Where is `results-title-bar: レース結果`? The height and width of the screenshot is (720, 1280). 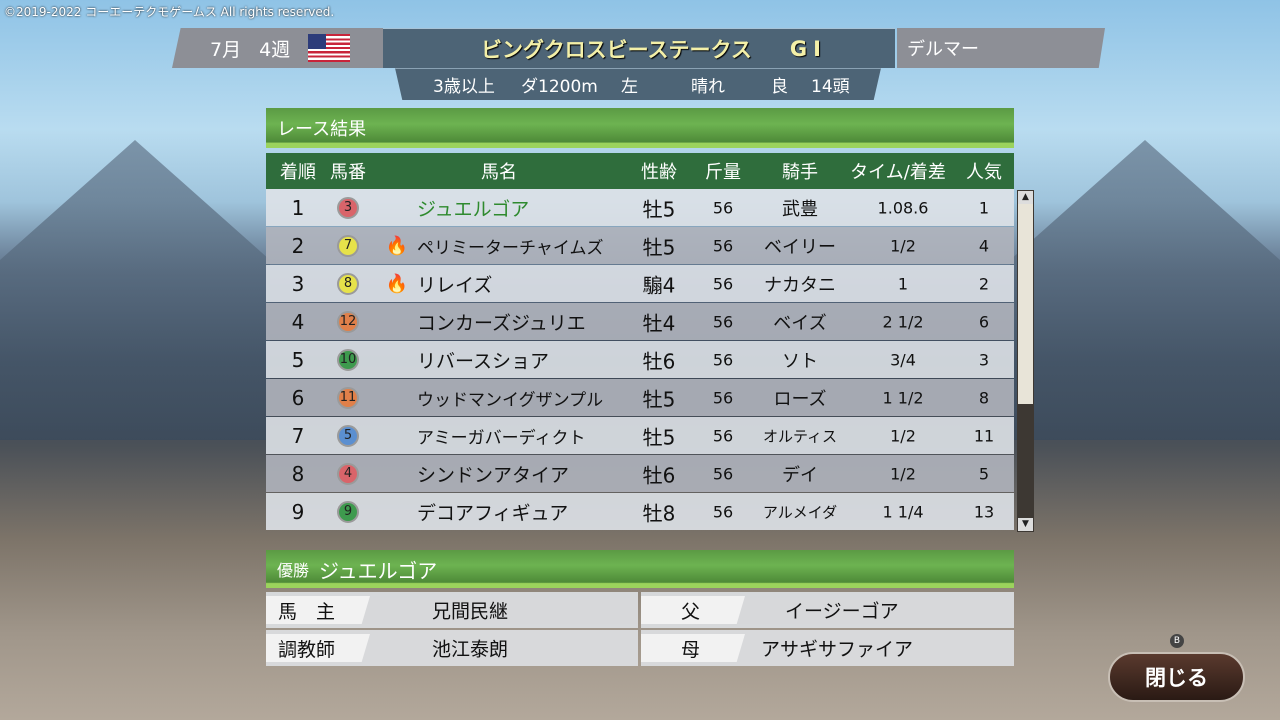
results-title-bar: レース結果 is located at coordinates (640, 128).